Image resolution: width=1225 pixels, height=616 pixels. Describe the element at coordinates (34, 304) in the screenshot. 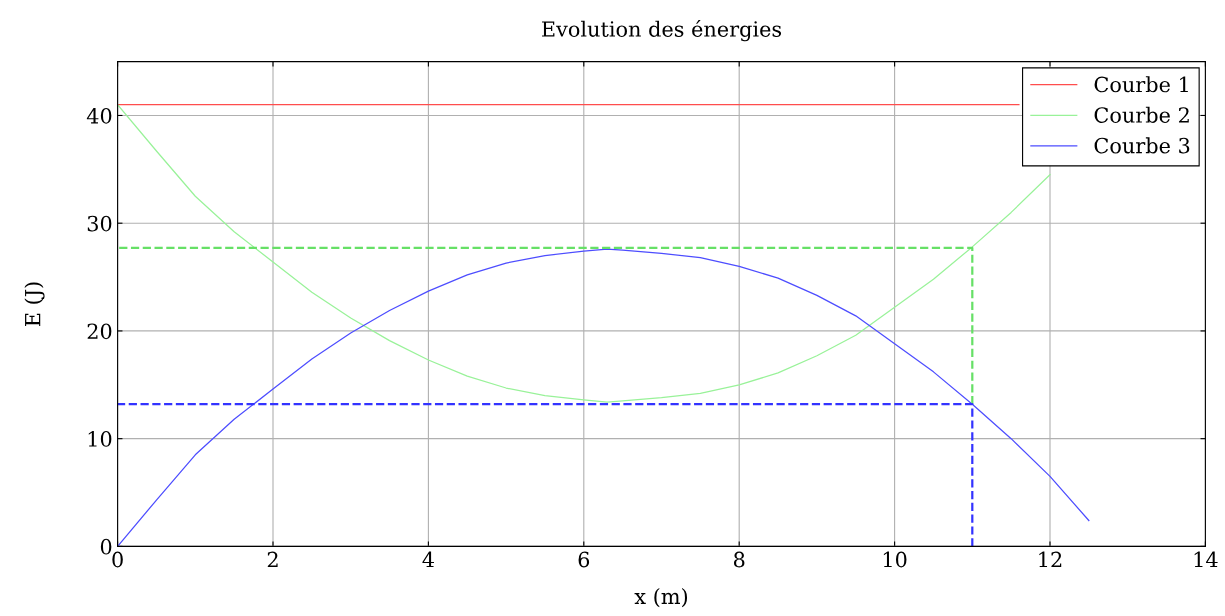

I see `y-axis-title: E (J)` at that location.